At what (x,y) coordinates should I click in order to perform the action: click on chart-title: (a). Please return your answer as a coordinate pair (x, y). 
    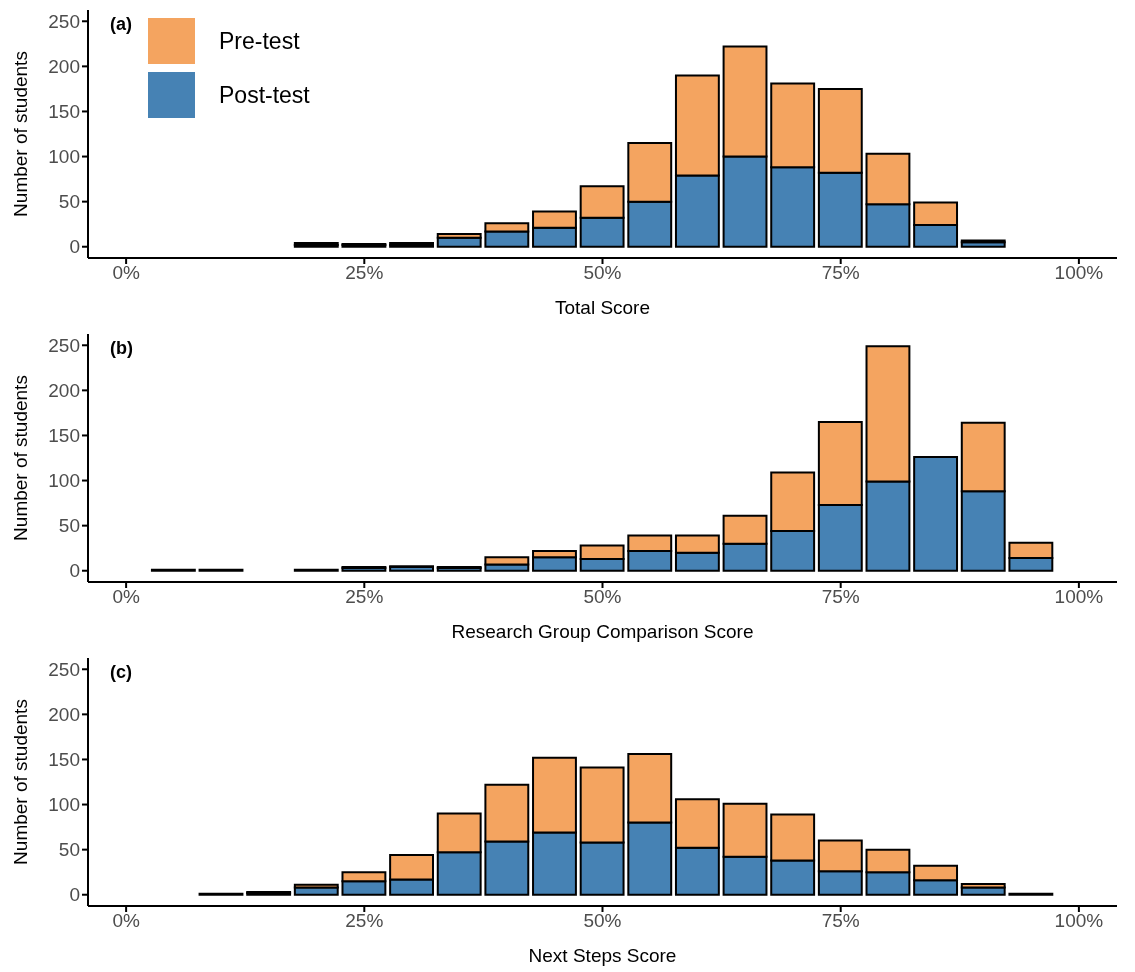
    Looking at the image, I should click on (121, 24).